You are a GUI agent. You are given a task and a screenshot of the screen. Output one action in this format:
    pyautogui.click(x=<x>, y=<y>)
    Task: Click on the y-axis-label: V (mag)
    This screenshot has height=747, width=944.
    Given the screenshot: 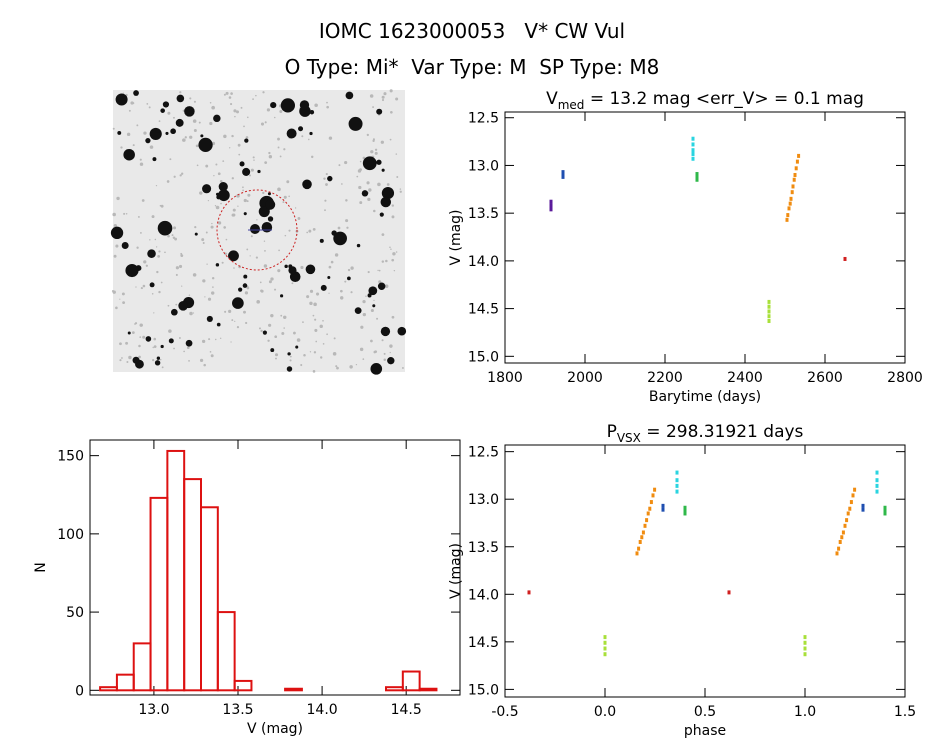 What is the action you would take?
    pyautogui.click(x=456, y=237)
    